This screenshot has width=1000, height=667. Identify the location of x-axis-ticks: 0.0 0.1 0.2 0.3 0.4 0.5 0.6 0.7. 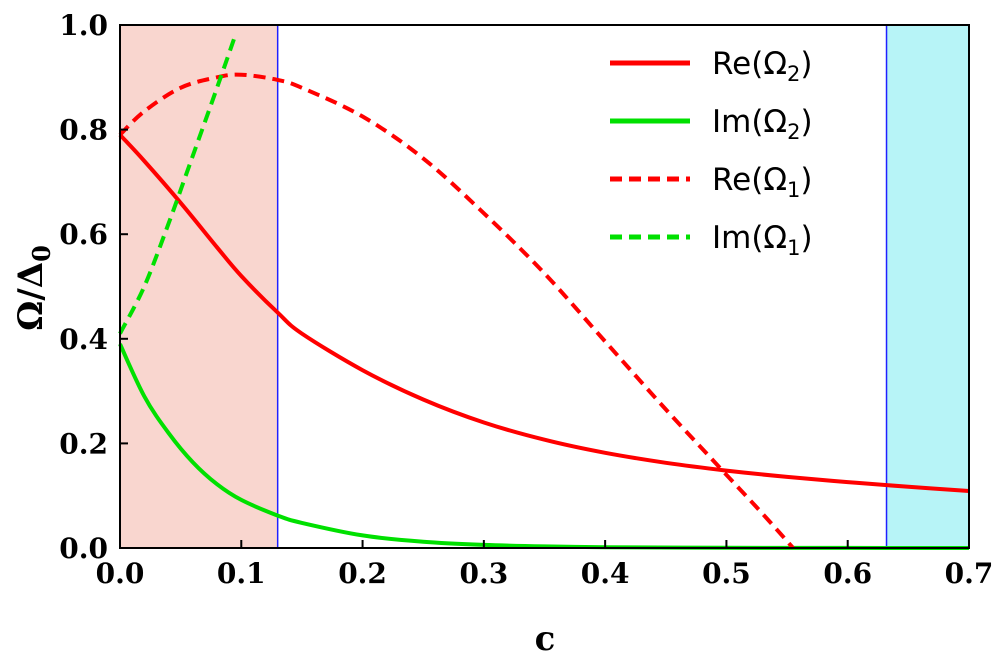
(545, 565).